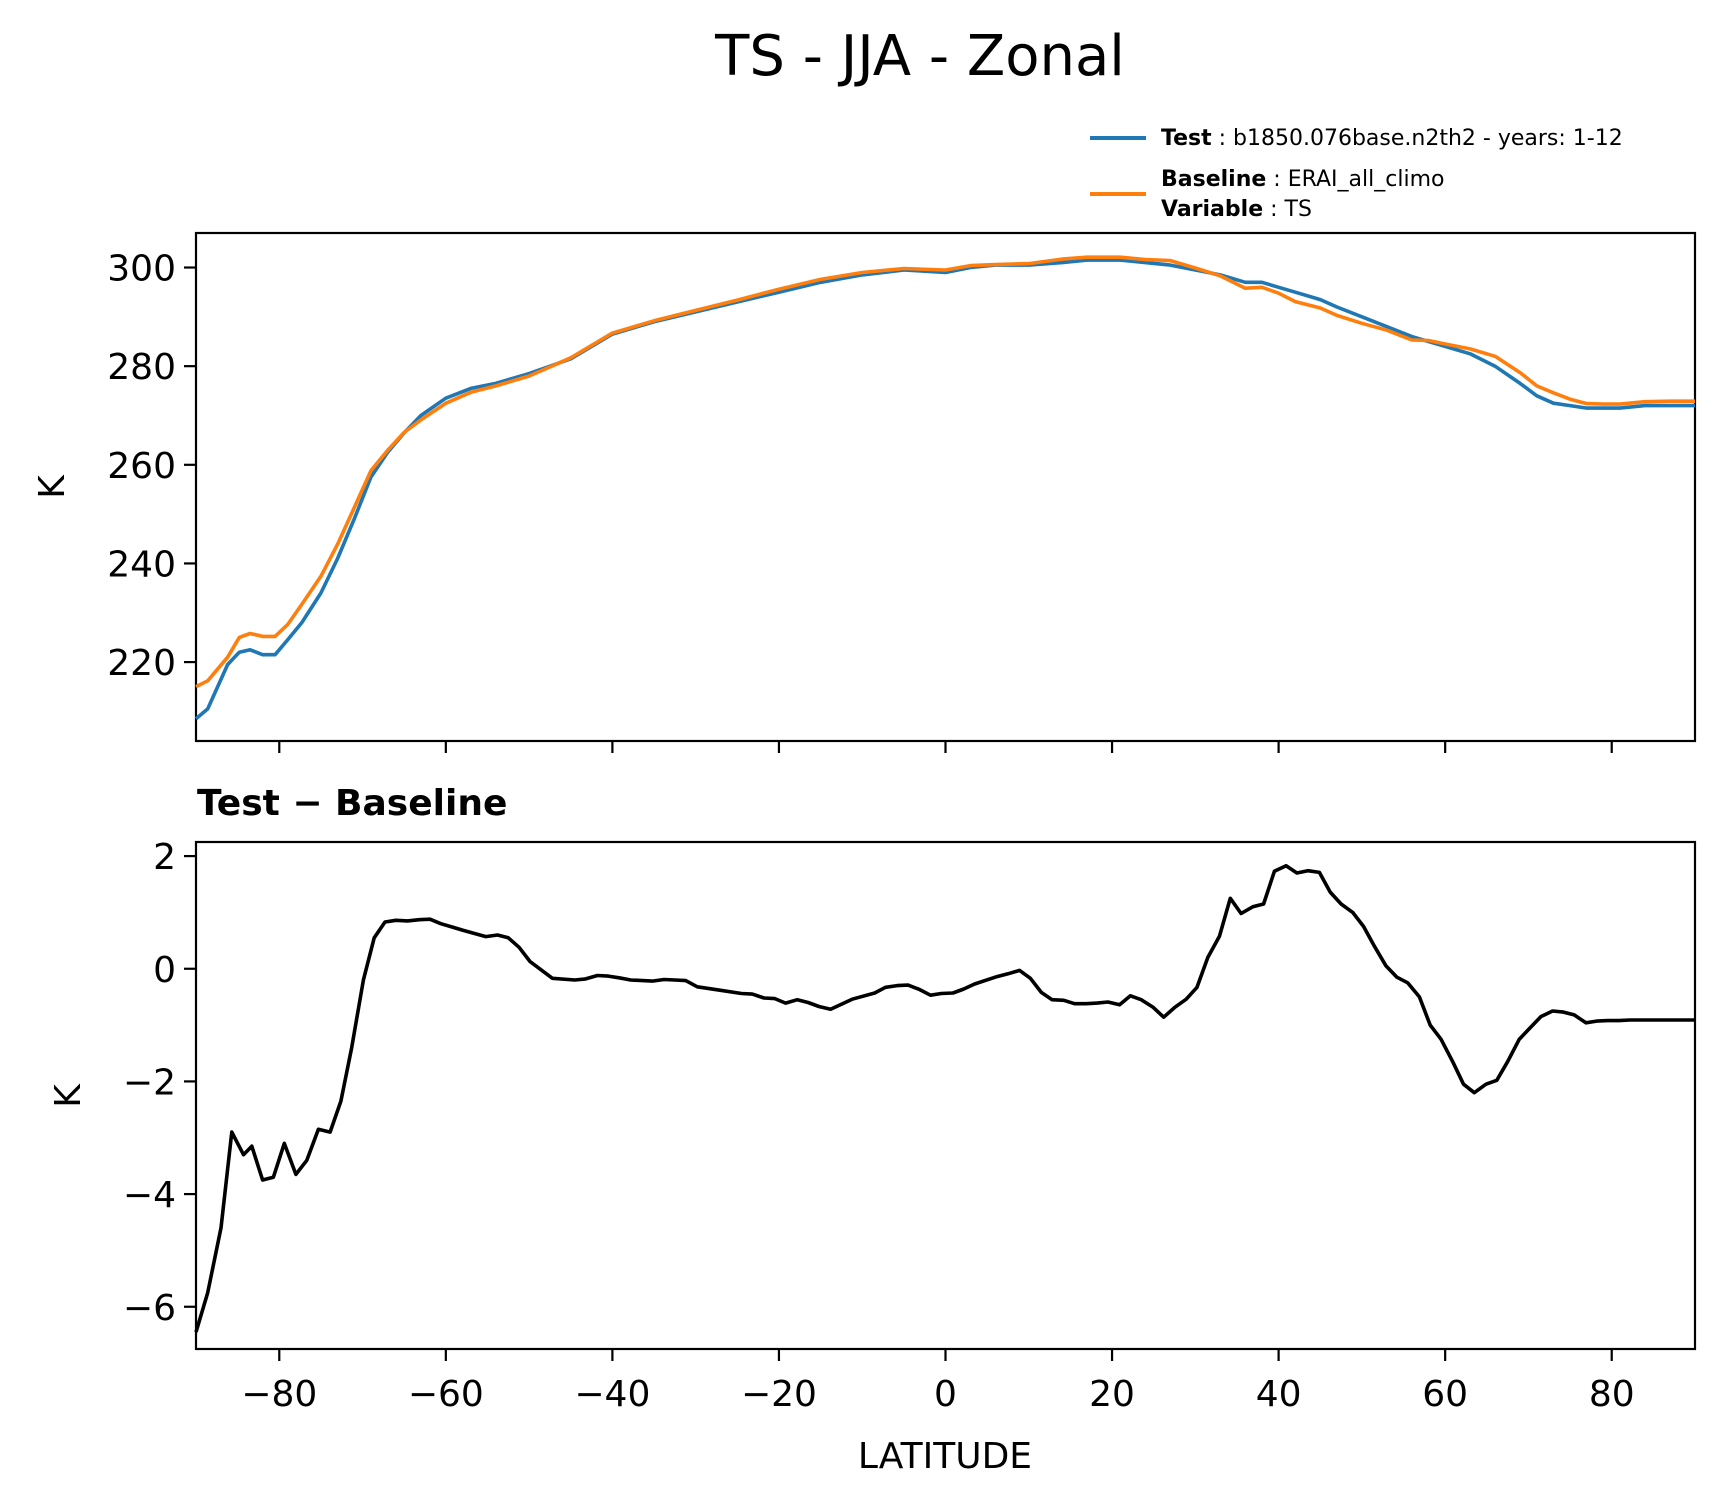 This screenshot has height=1496, width=1713. I want to click on legend-baseline-sep: :, so click(1276, 179).